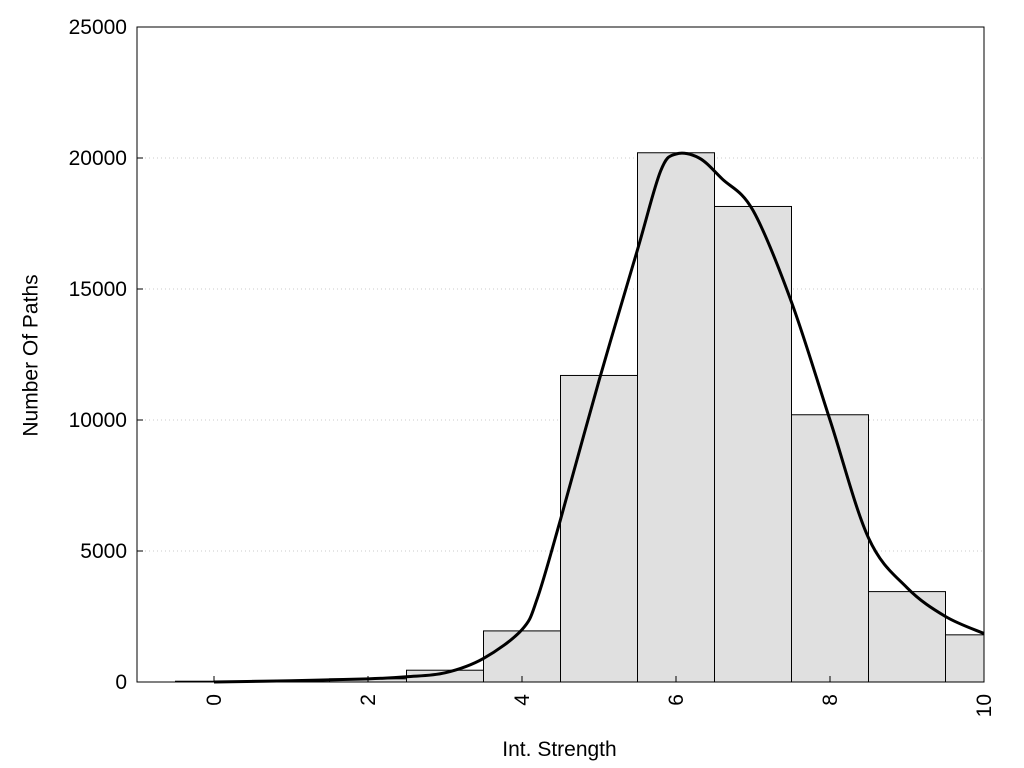  Describe the element at coordinates (98, 158) in the screenshot. I see `y-tick-label: 20000` at that location.